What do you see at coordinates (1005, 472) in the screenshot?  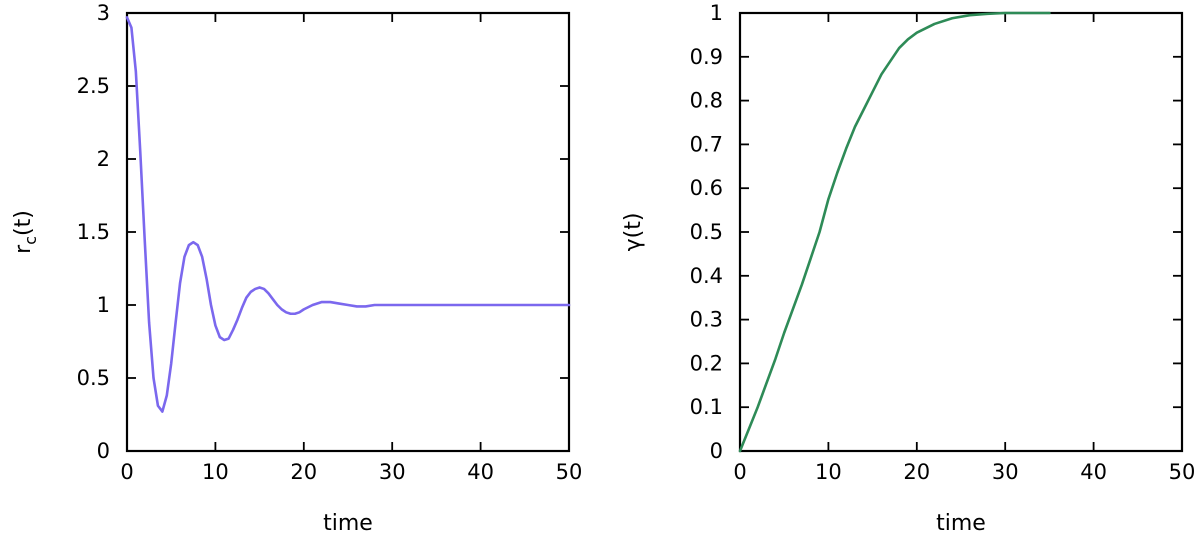 I see `gamma-x-tick-label: 30` at bounding box center [1005, 472].